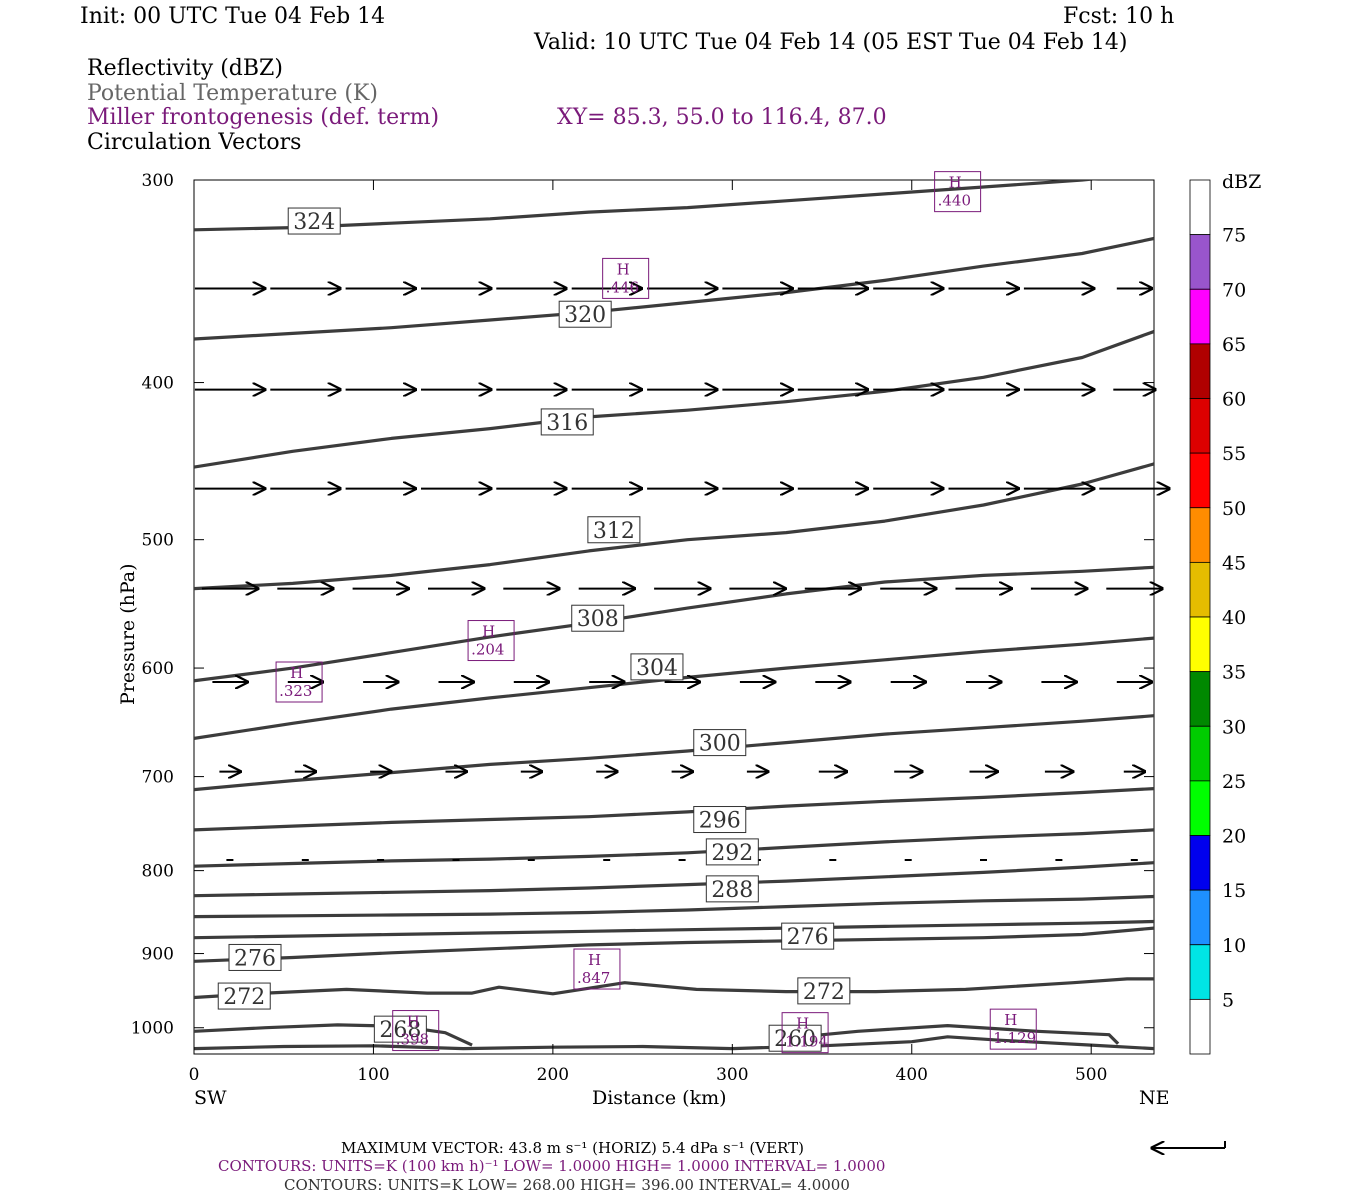 This screenshot has height=1200, width=1350. I want to click on contour-label-10: 276, so click(808, 937).